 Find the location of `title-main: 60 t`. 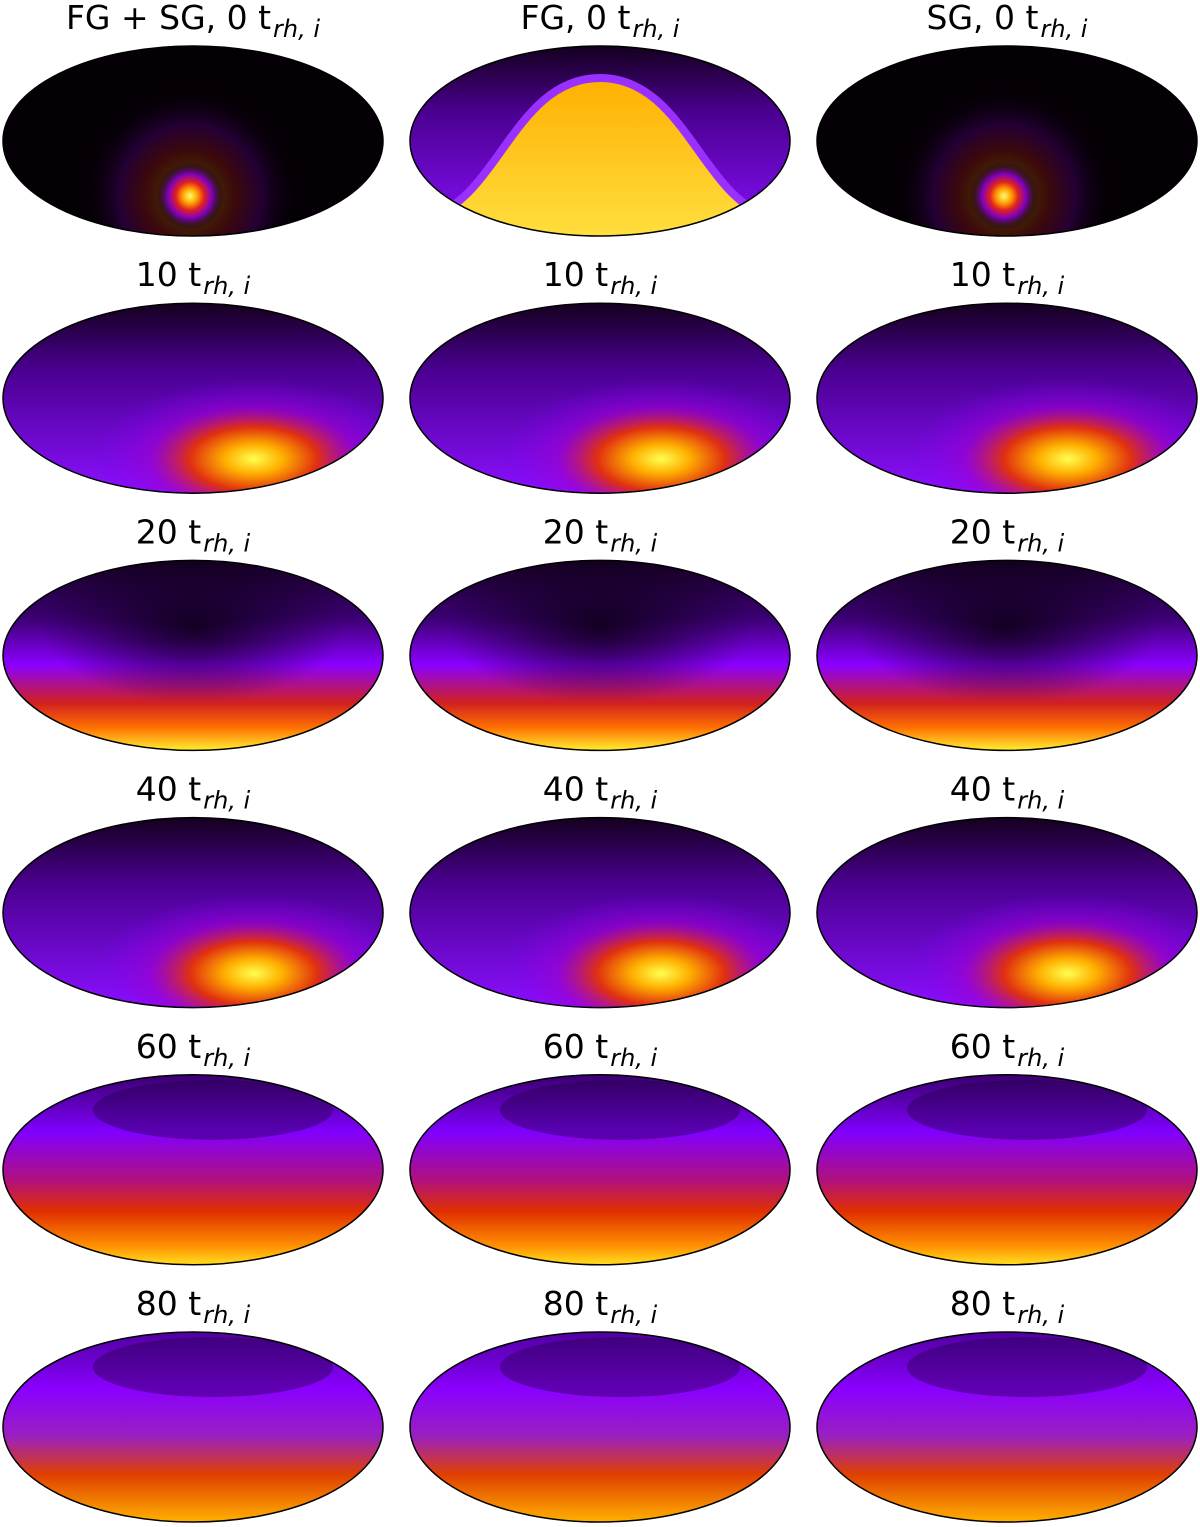

title-main: 60 t is located at coordinates (168, 1046).